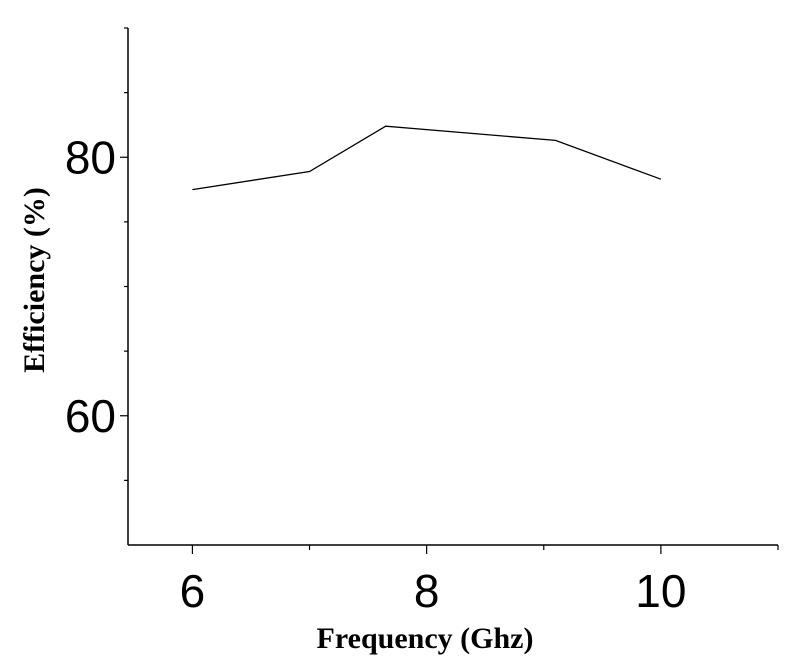 The width and height of the screenshot is (794, 662). I want to click on y-tick-label: 60, so click(90, 416).